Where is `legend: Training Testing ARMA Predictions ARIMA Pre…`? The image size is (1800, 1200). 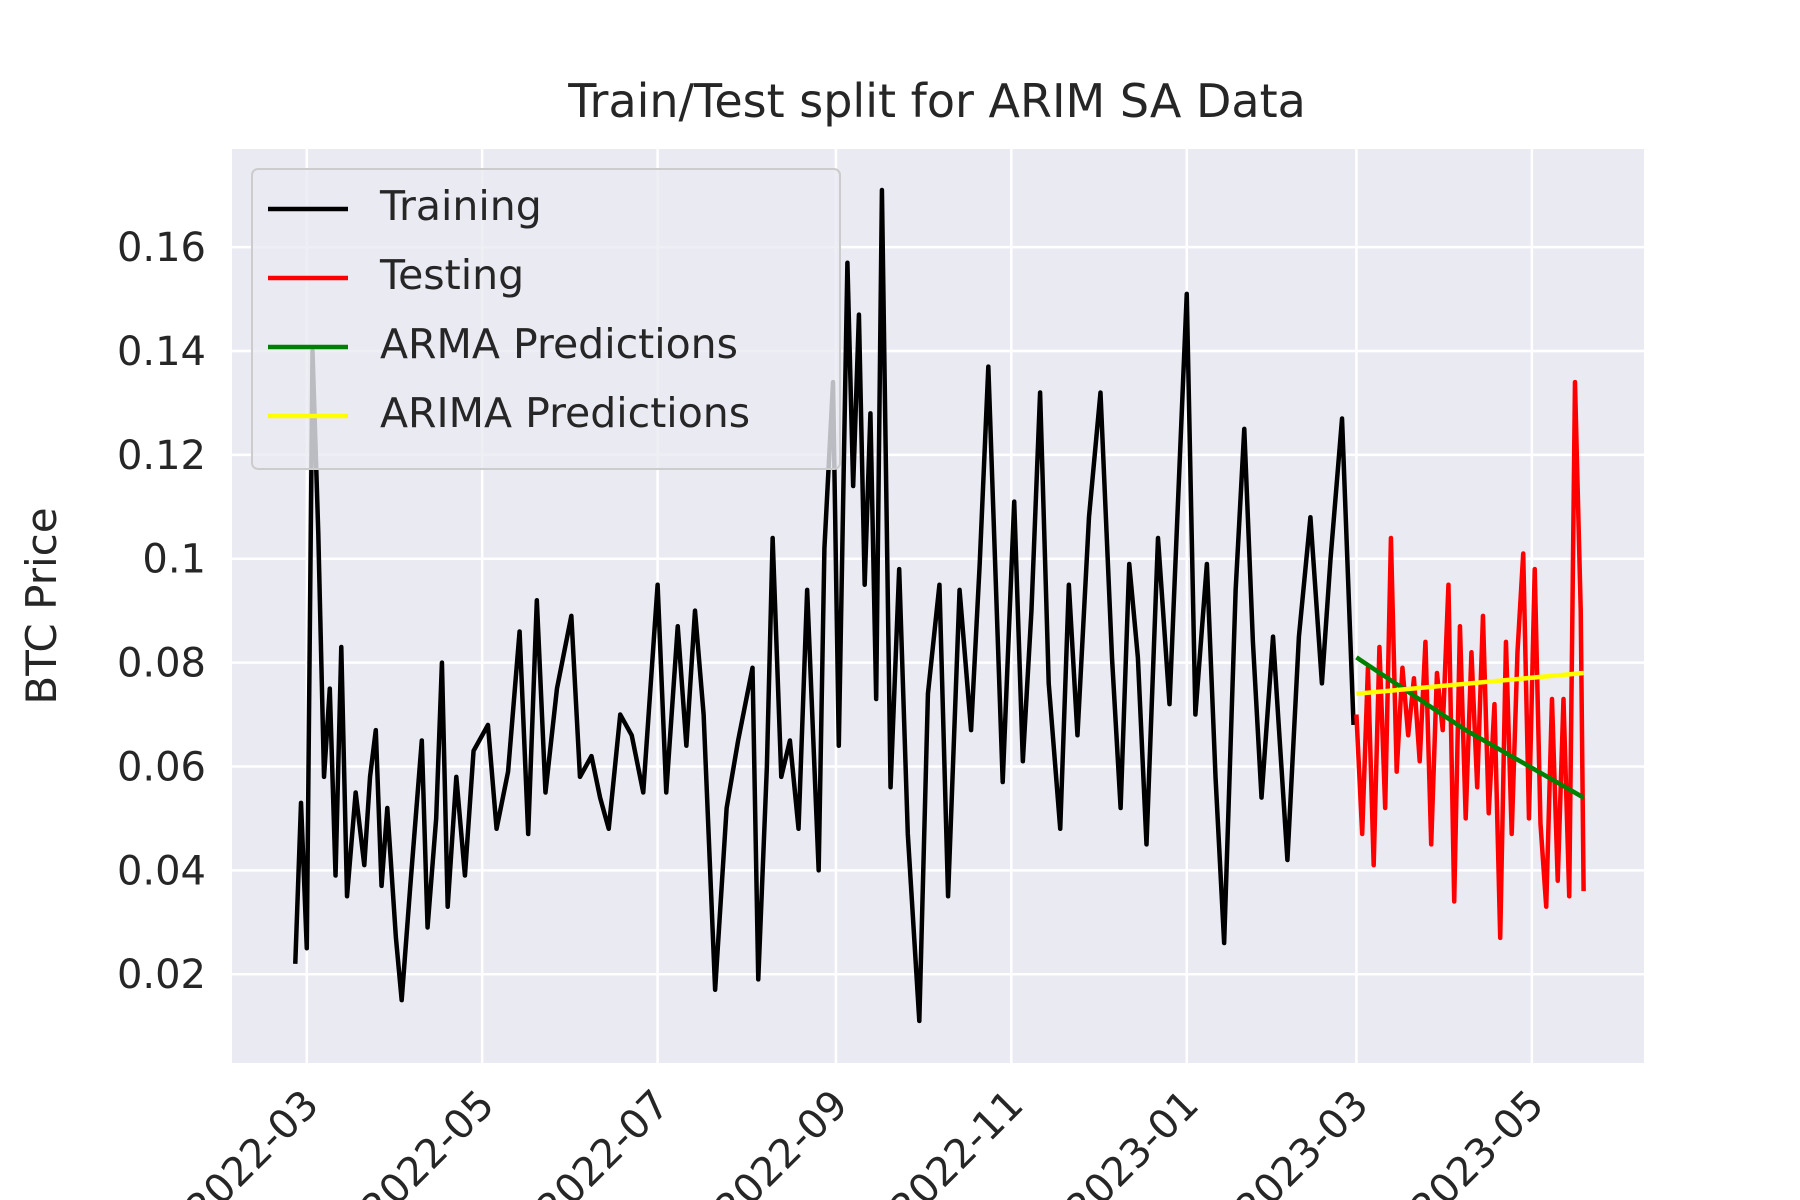
legend: Training Testing ARMA Predictions ARIMA Pre… is located at coordinates (546, 319).